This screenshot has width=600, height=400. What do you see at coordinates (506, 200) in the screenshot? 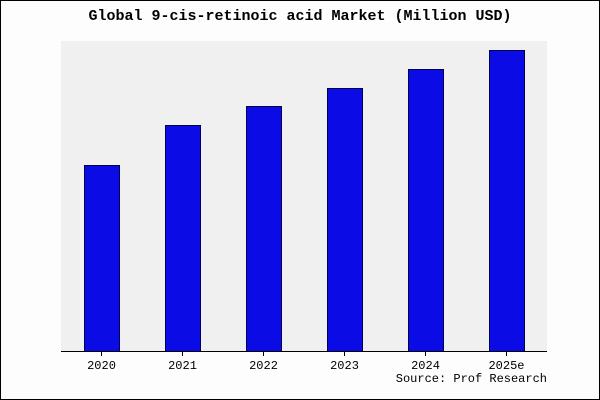
I see `bar-2025e` at bounding box center [506, 200].